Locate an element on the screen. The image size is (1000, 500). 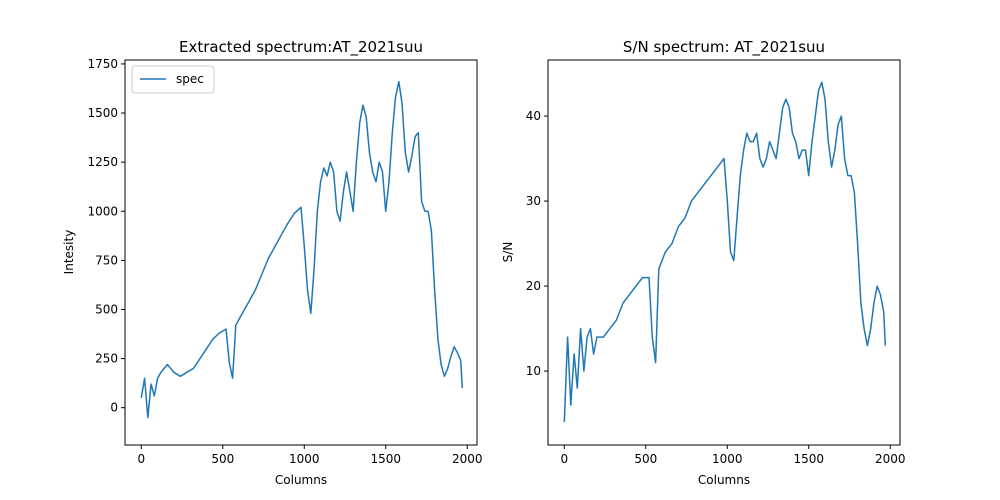
y-tick-label: 750 is located at coordinates (106, 260).